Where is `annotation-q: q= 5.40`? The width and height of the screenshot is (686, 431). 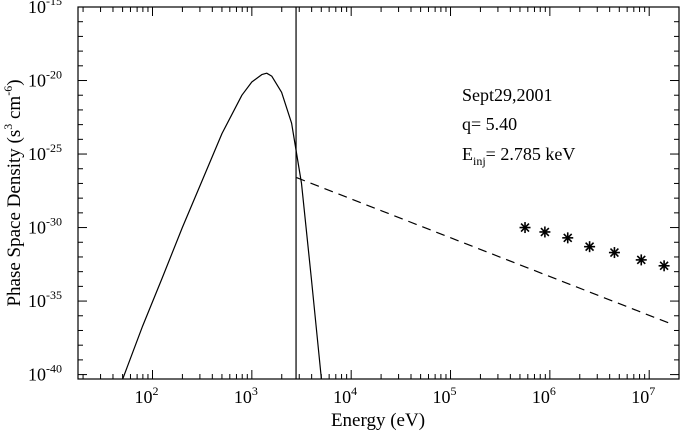 annotation-q: q= 5.40 is located at coordinates (489, 124).